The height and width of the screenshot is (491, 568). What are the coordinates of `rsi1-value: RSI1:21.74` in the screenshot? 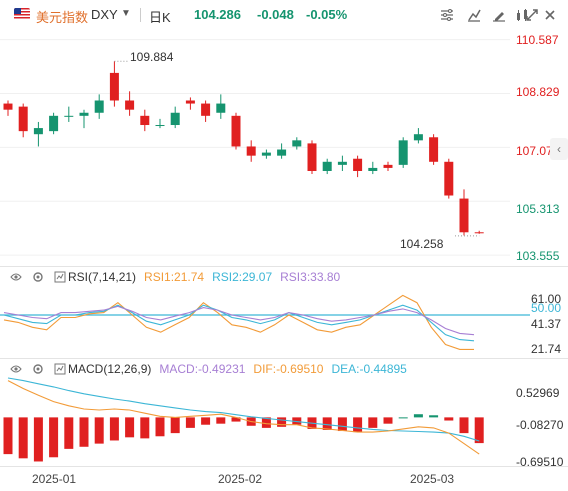 It's located at (174, 277).